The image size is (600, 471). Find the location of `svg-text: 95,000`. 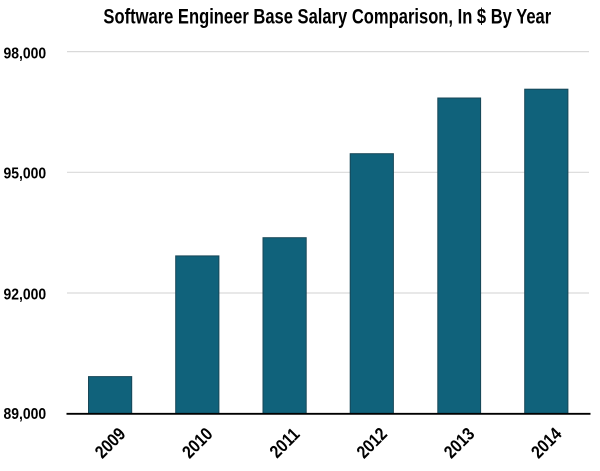

svg-text: 95,000 is located at coordinates (25, 174).